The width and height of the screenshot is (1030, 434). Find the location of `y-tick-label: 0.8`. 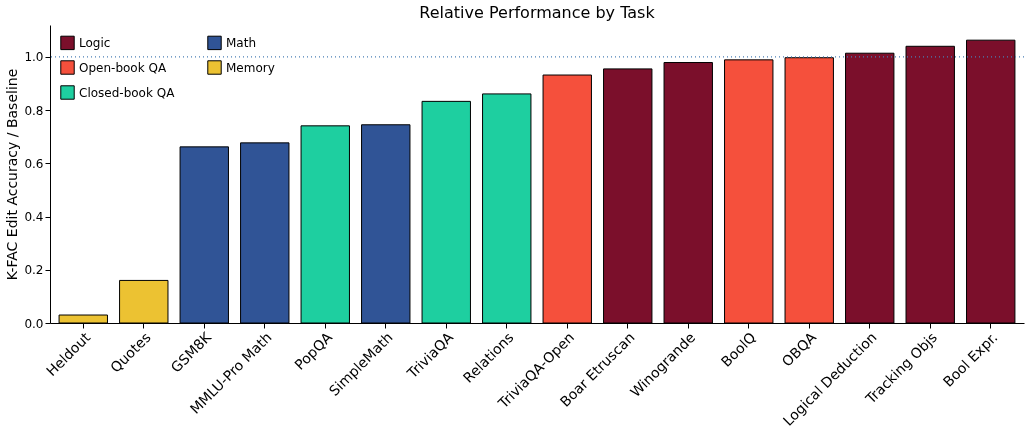

y-tick-label: 0.8 is located at coordinates (34, 110).